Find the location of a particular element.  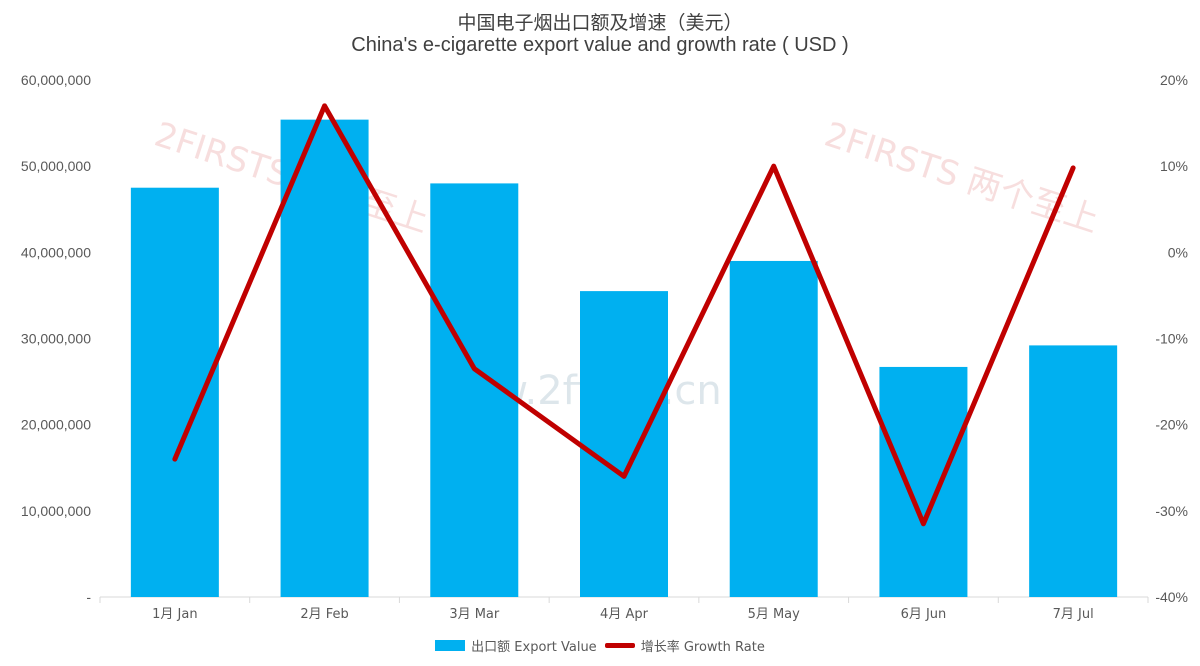

x-tick-label: 6月 Jun is located at coordinates (924, 614).